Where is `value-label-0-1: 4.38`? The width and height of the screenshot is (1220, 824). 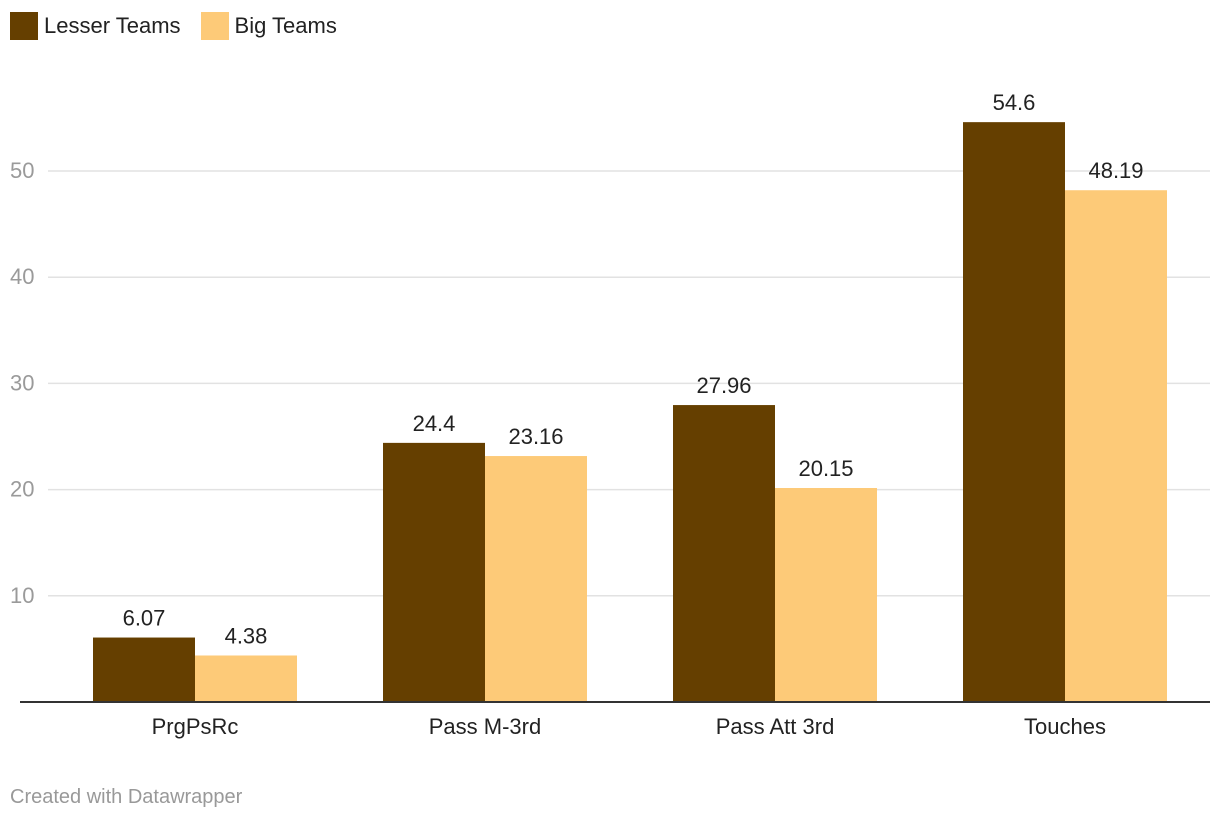 value-label-0-1: 4.38 is located at coordinates (246, 635).